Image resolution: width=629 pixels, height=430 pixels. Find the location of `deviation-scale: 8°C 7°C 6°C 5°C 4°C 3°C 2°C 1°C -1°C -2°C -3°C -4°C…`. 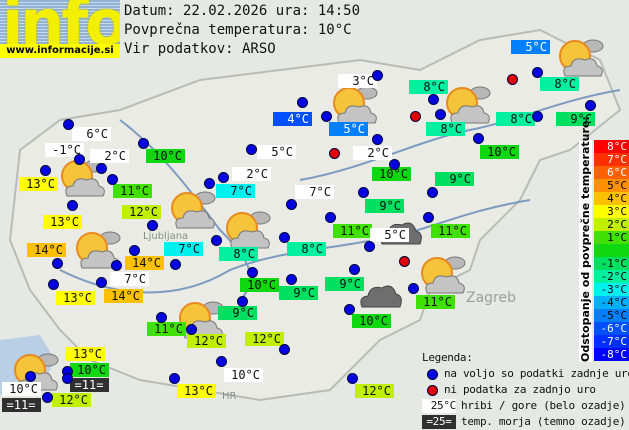

deviation-scale: 8°C 7°C 6°C 5°C 4°C 3°C 2°C 1°C -1°C -2°C -3°C -4°C… is located at coordinates (611, 250).